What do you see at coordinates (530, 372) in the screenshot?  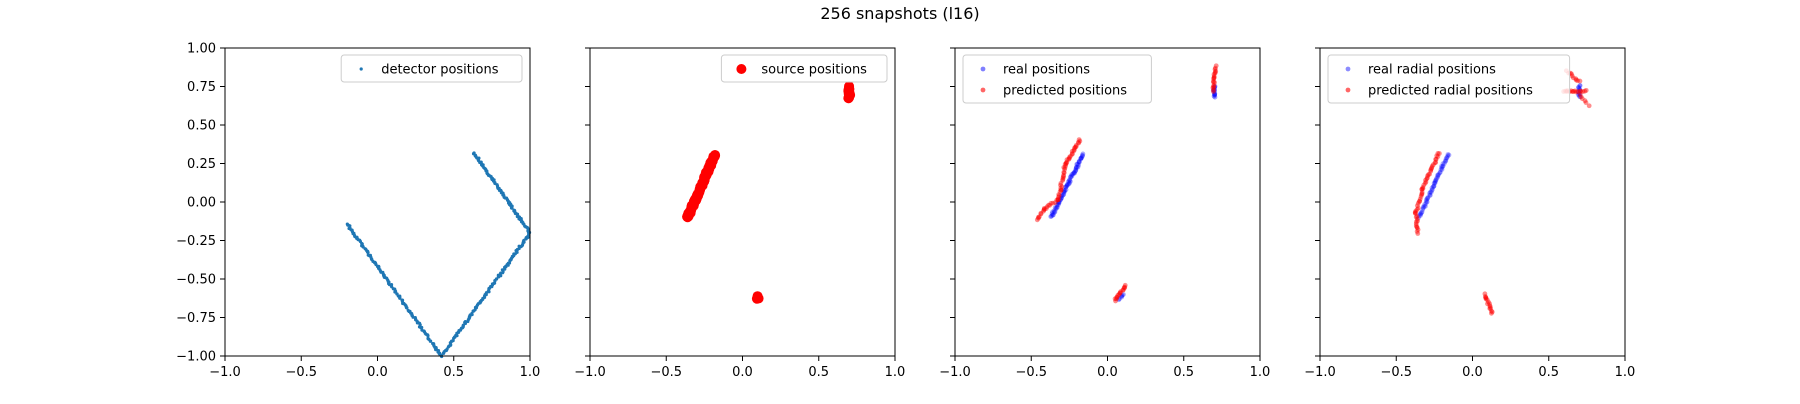 I see `x-tick-label: 1.0` at bounding box center [530, 372].